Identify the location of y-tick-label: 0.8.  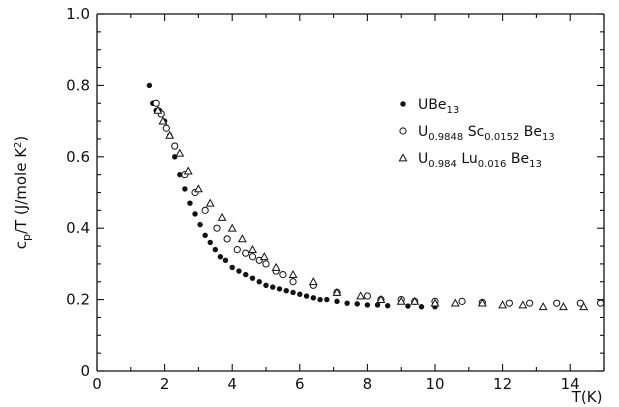
(78, 85).